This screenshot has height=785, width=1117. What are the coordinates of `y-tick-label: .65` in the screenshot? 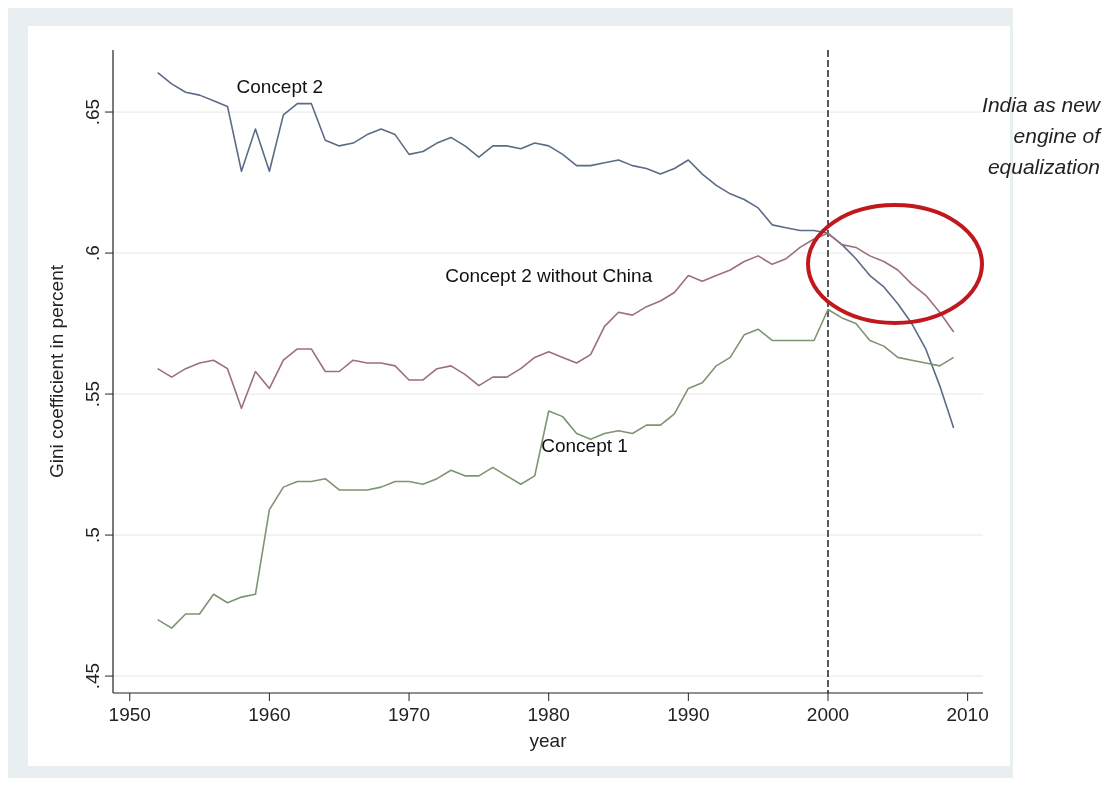 It's located at (92, 112).